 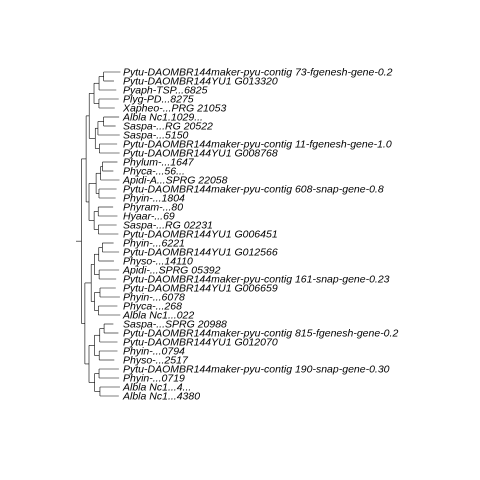 What do you see at coordinates (158, 316) in the screenshot?
I see `tip-label-27: Albla Nc1...022` at bounding box center [158, 316].